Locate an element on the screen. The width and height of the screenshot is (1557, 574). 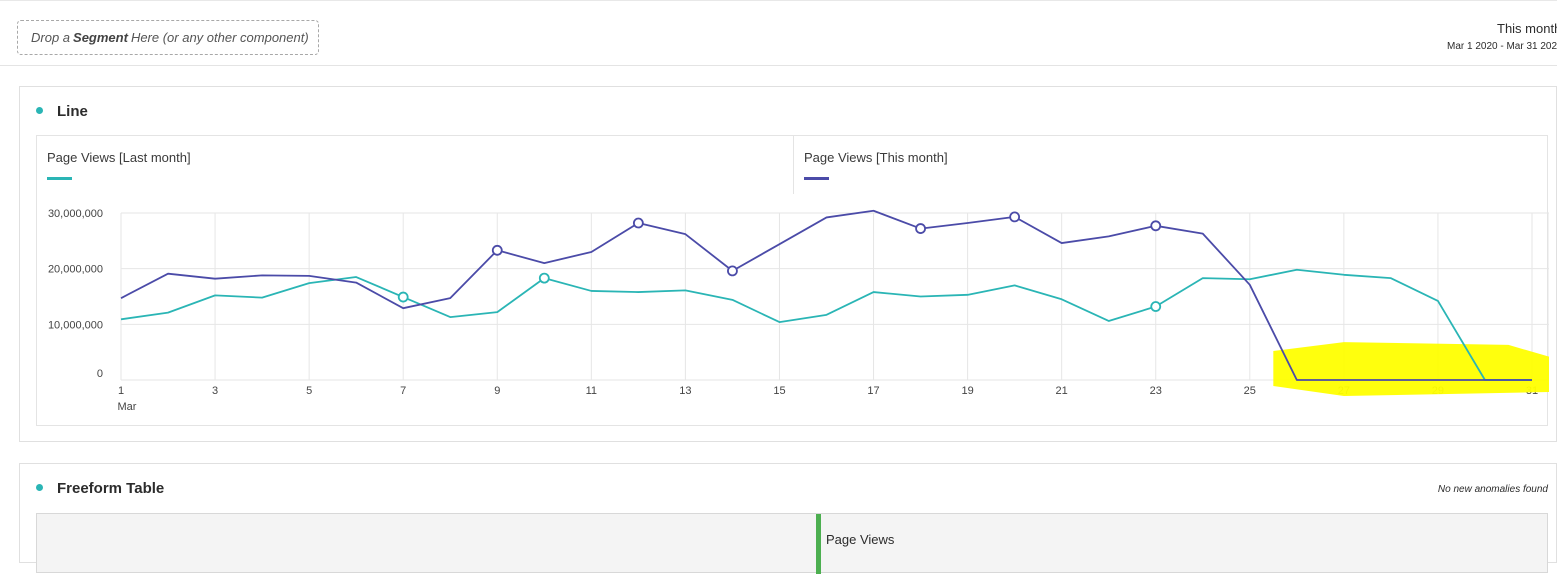
x-tick-label: 3 is located at coordinates (215, 391).